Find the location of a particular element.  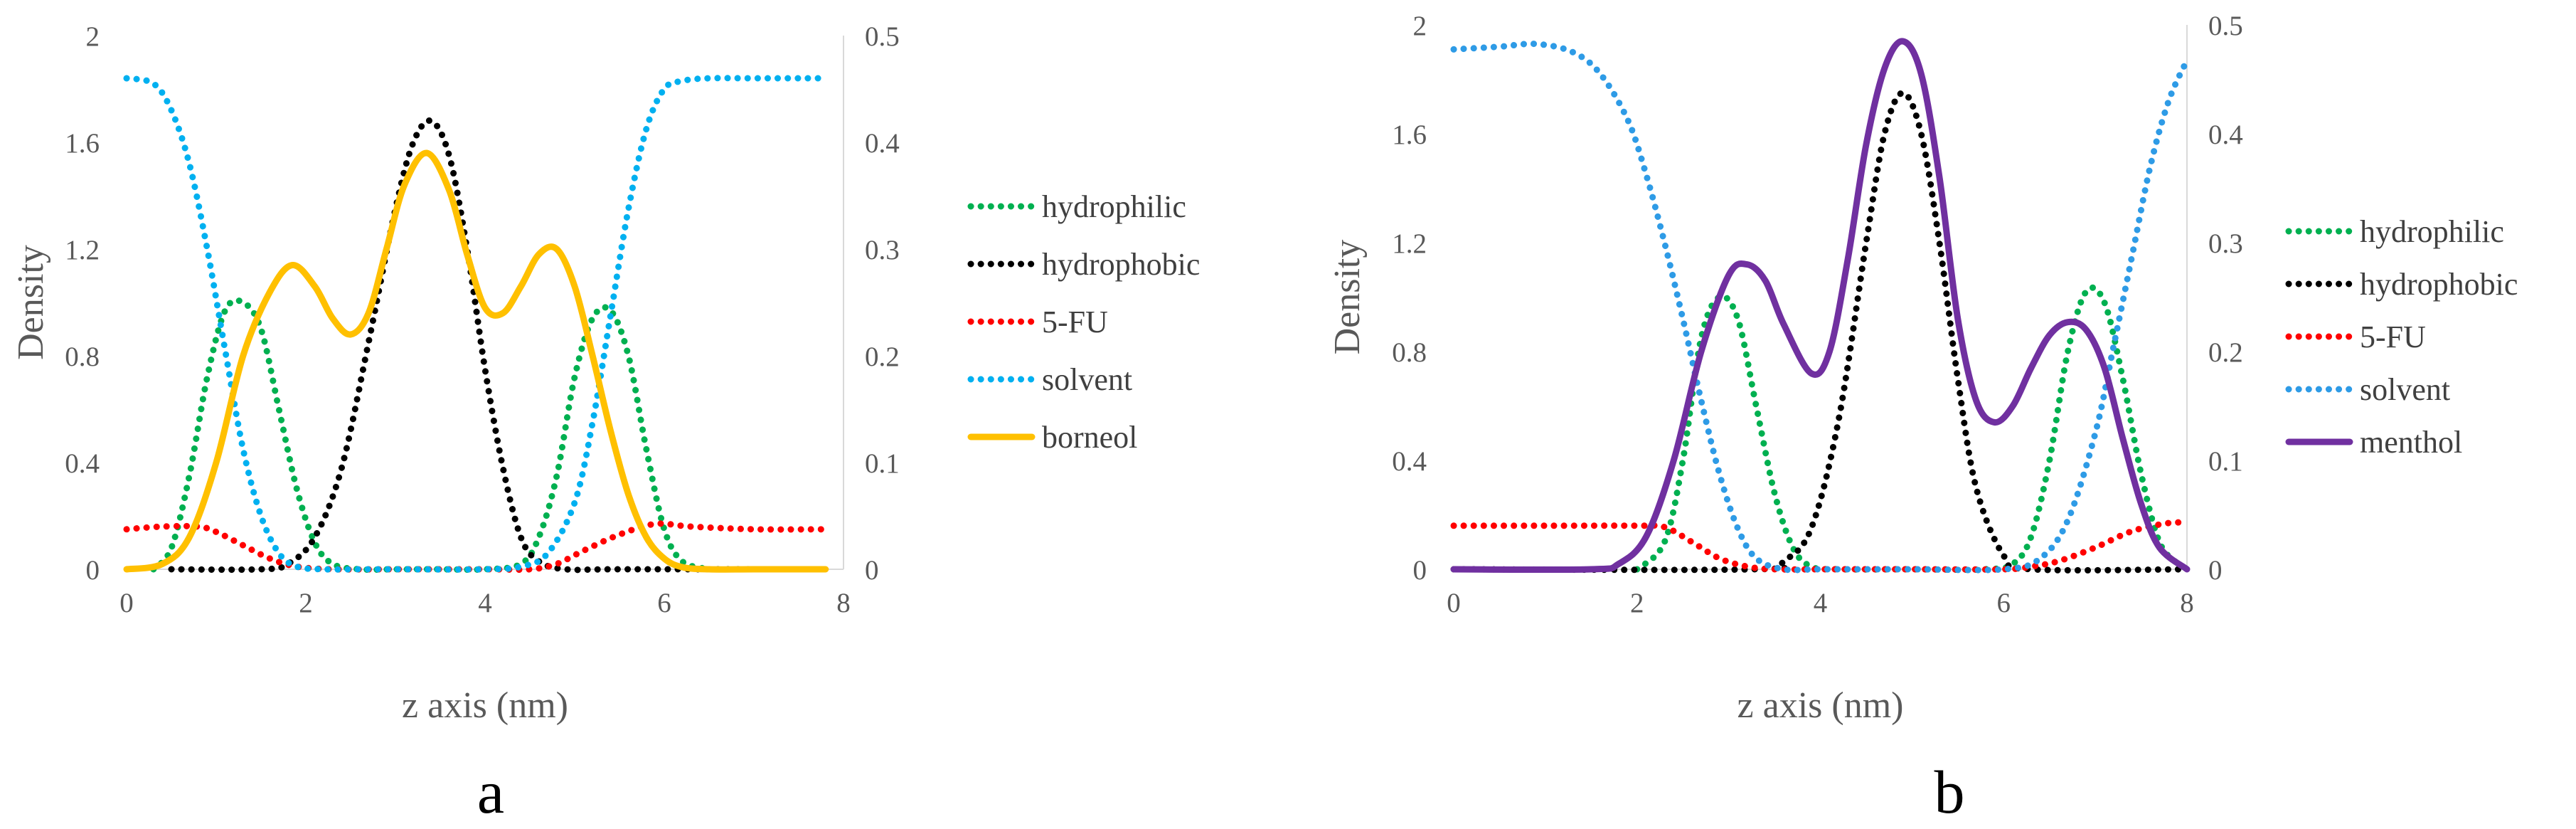

legend-label: menthol is located at coordinates (2411, 442).